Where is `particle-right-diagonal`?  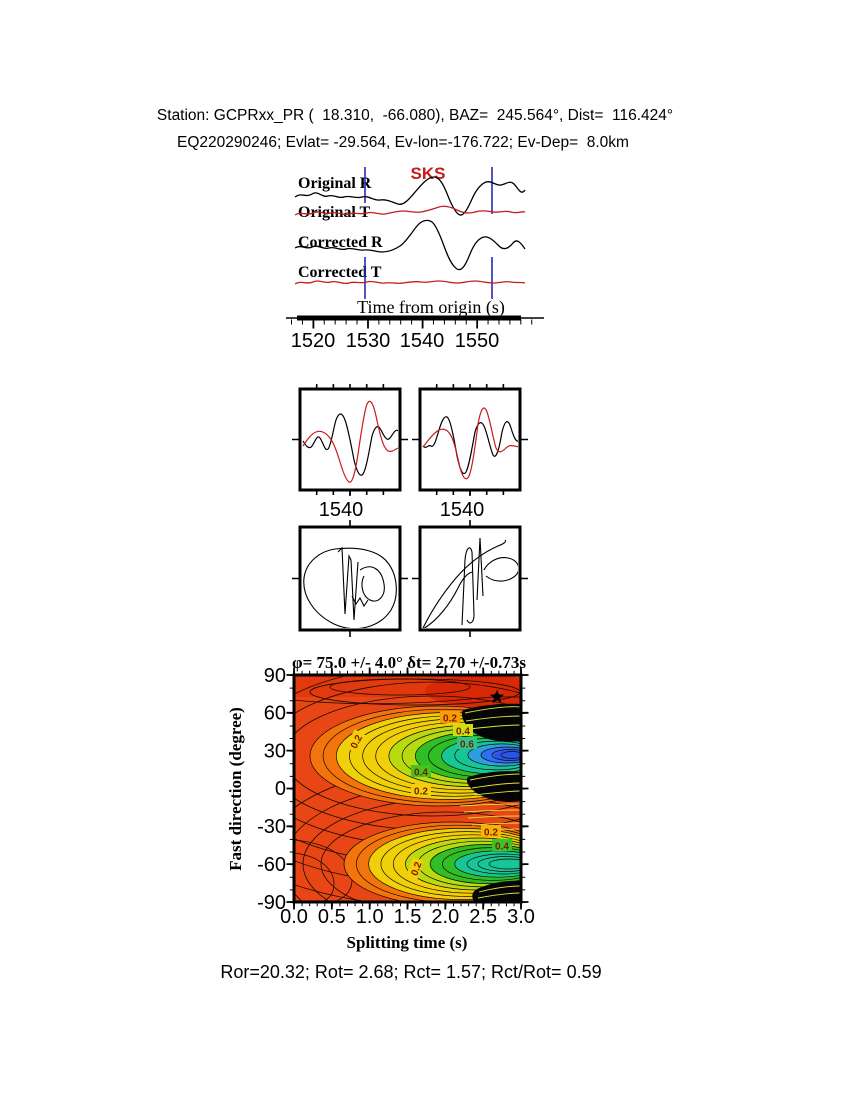
particle-right-diagonal is located at coordinates (464, 583).